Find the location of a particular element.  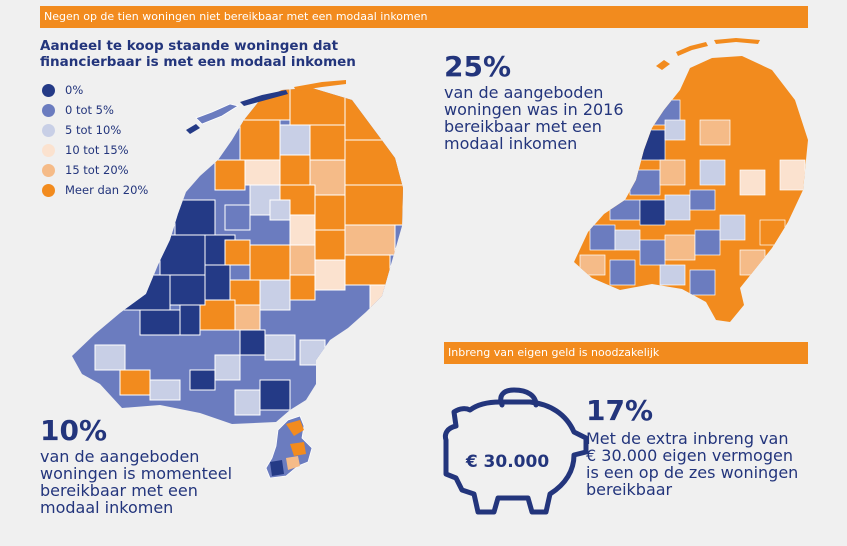

savings-line: bereikbaar is located at coordinates (629, 489).